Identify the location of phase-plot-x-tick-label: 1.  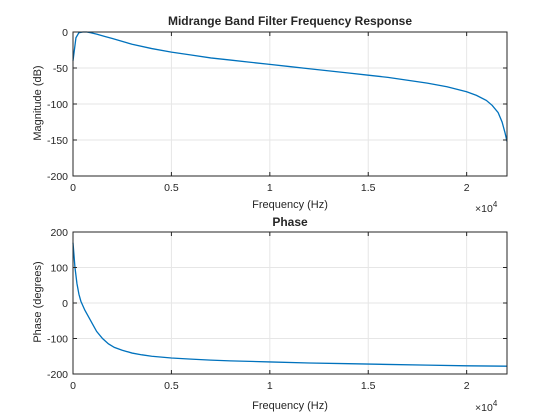
(270, 386).